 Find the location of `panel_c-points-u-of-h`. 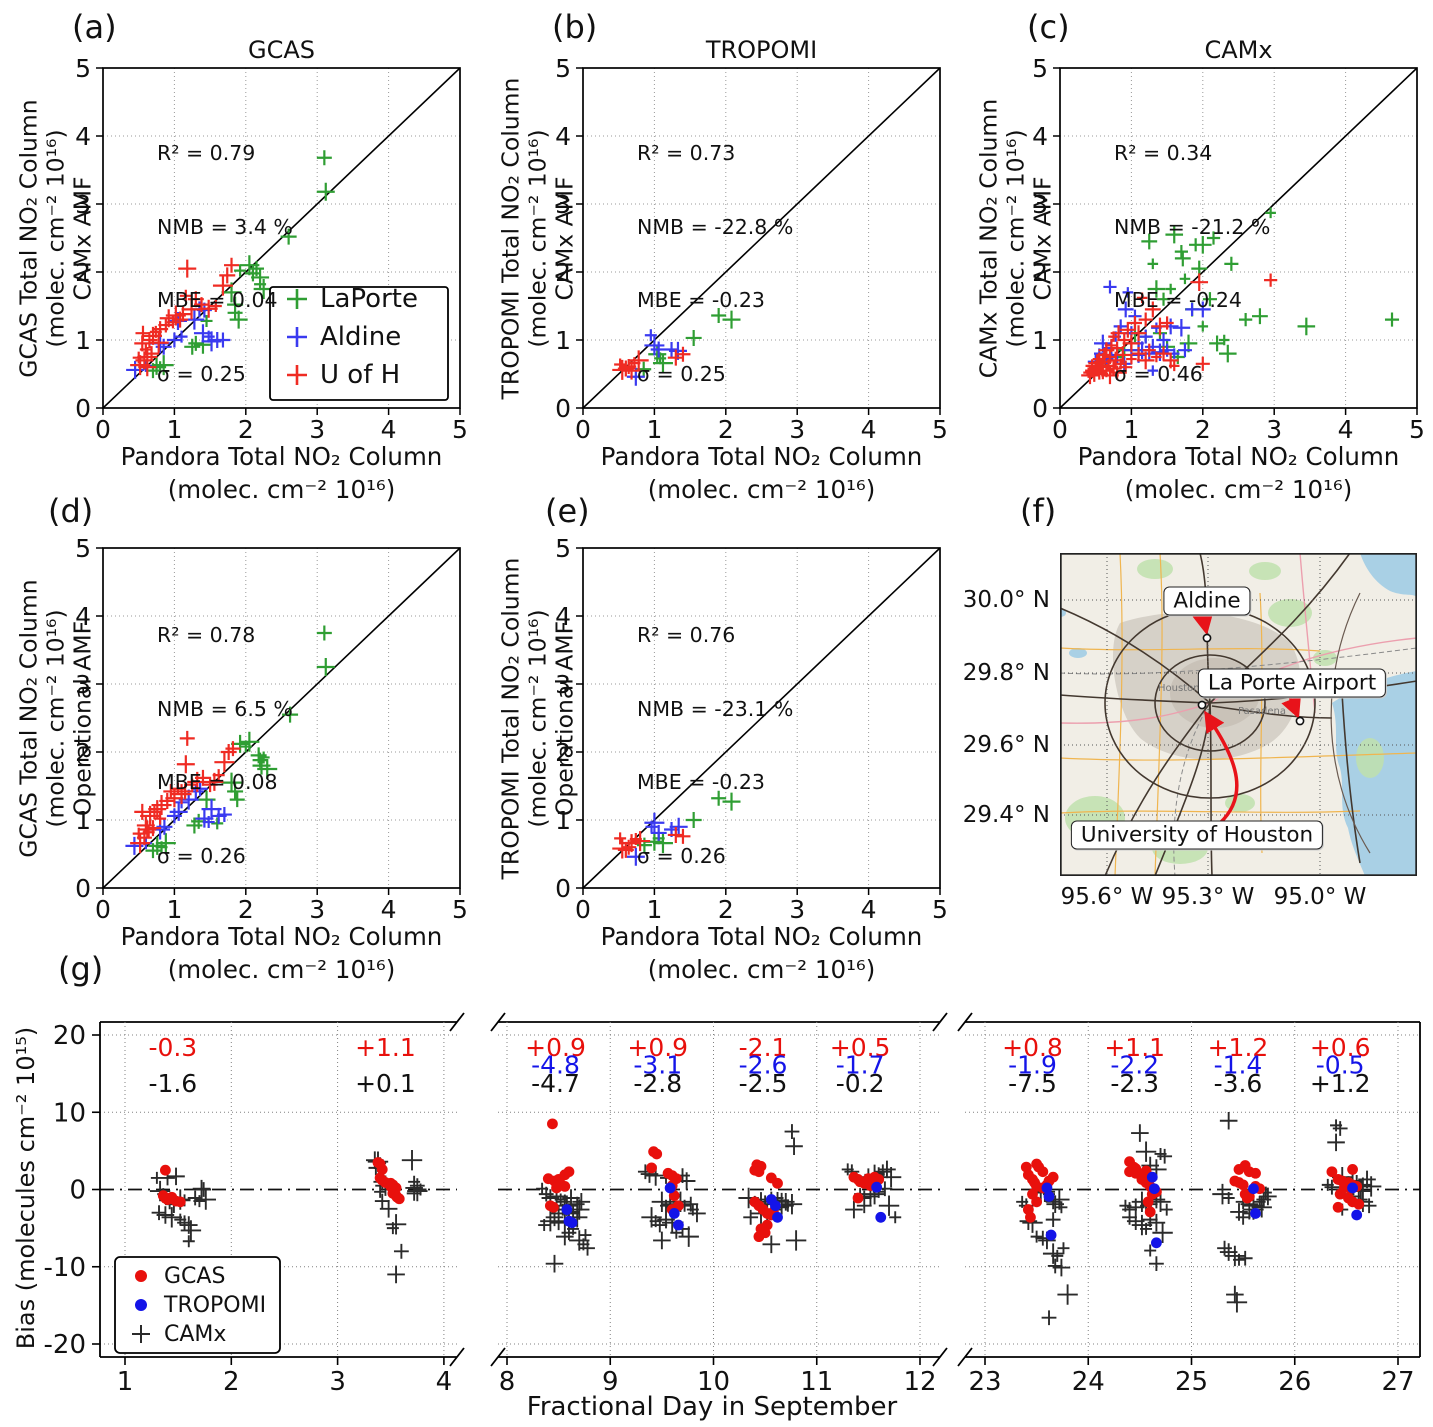

panel_c-points-u-of-h is located at coordinates (1179, 329).